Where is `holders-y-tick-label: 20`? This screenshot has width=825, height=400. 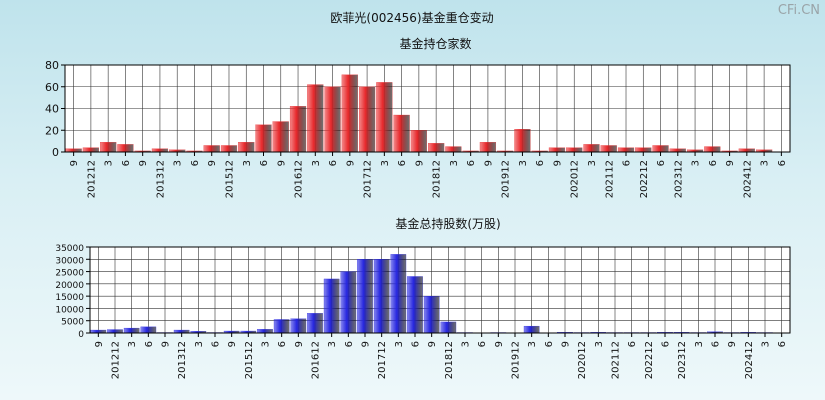 holders-y-tick-label: 20 is located at coordinates (52, 130).